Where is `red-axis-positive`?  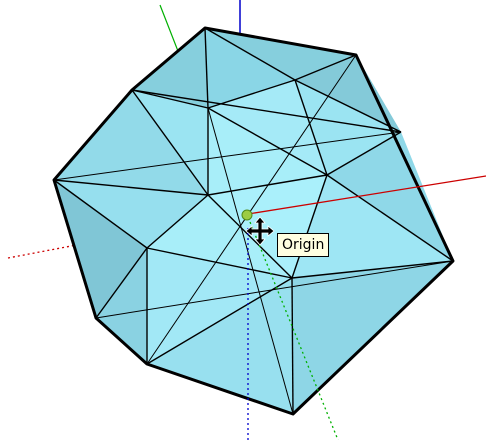
red-axis-positive is located at coordinates (366, 195).